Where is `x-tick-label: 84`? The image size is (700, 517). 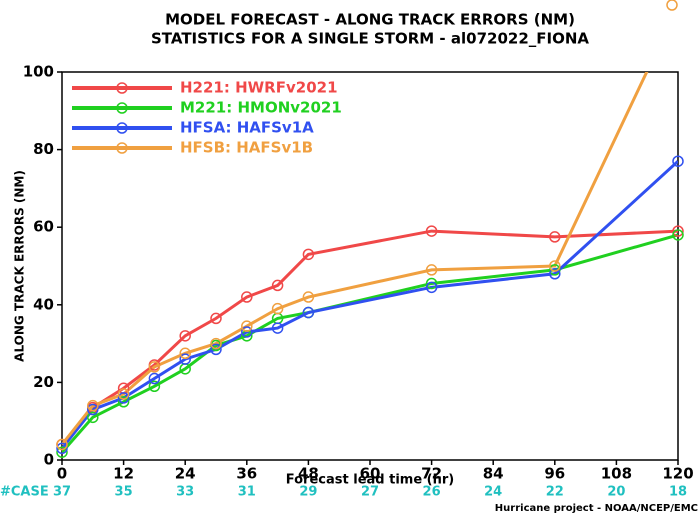
x-tick-label: 84 is located at coordinates (493, 474).